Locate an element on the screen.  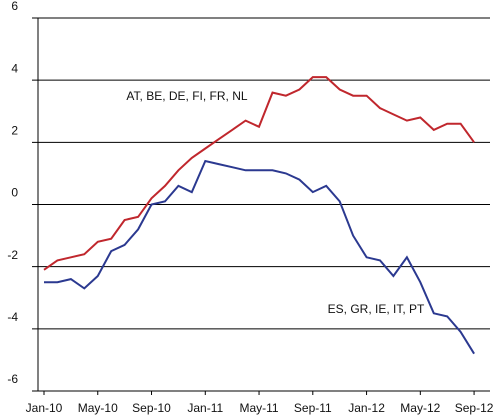
x-tick-label: May-10 is located at coordinates (98, 408).